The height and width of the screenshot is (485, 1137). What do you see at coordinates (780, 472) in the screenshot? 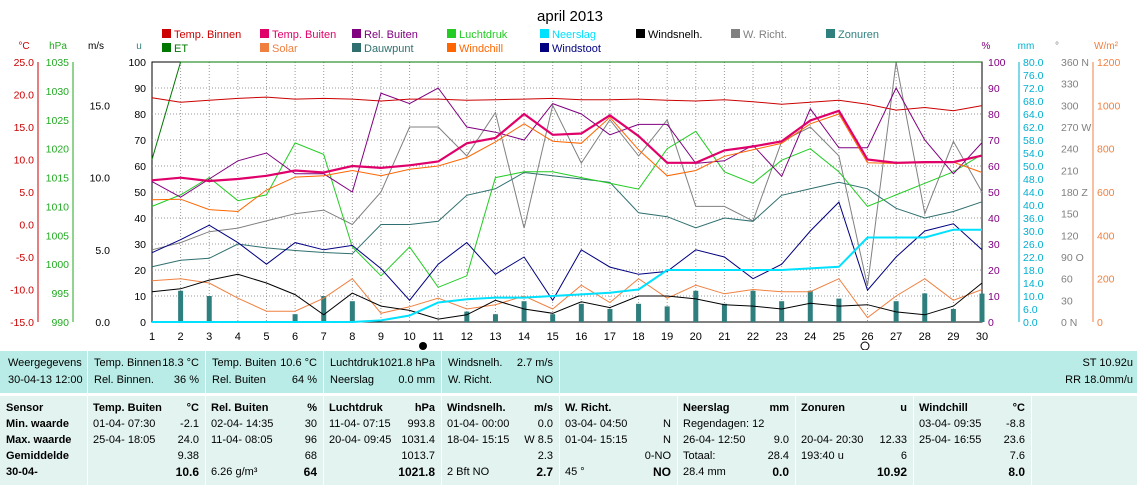
I see `c6-cur: 0.0` at bounding box center [780, 472].